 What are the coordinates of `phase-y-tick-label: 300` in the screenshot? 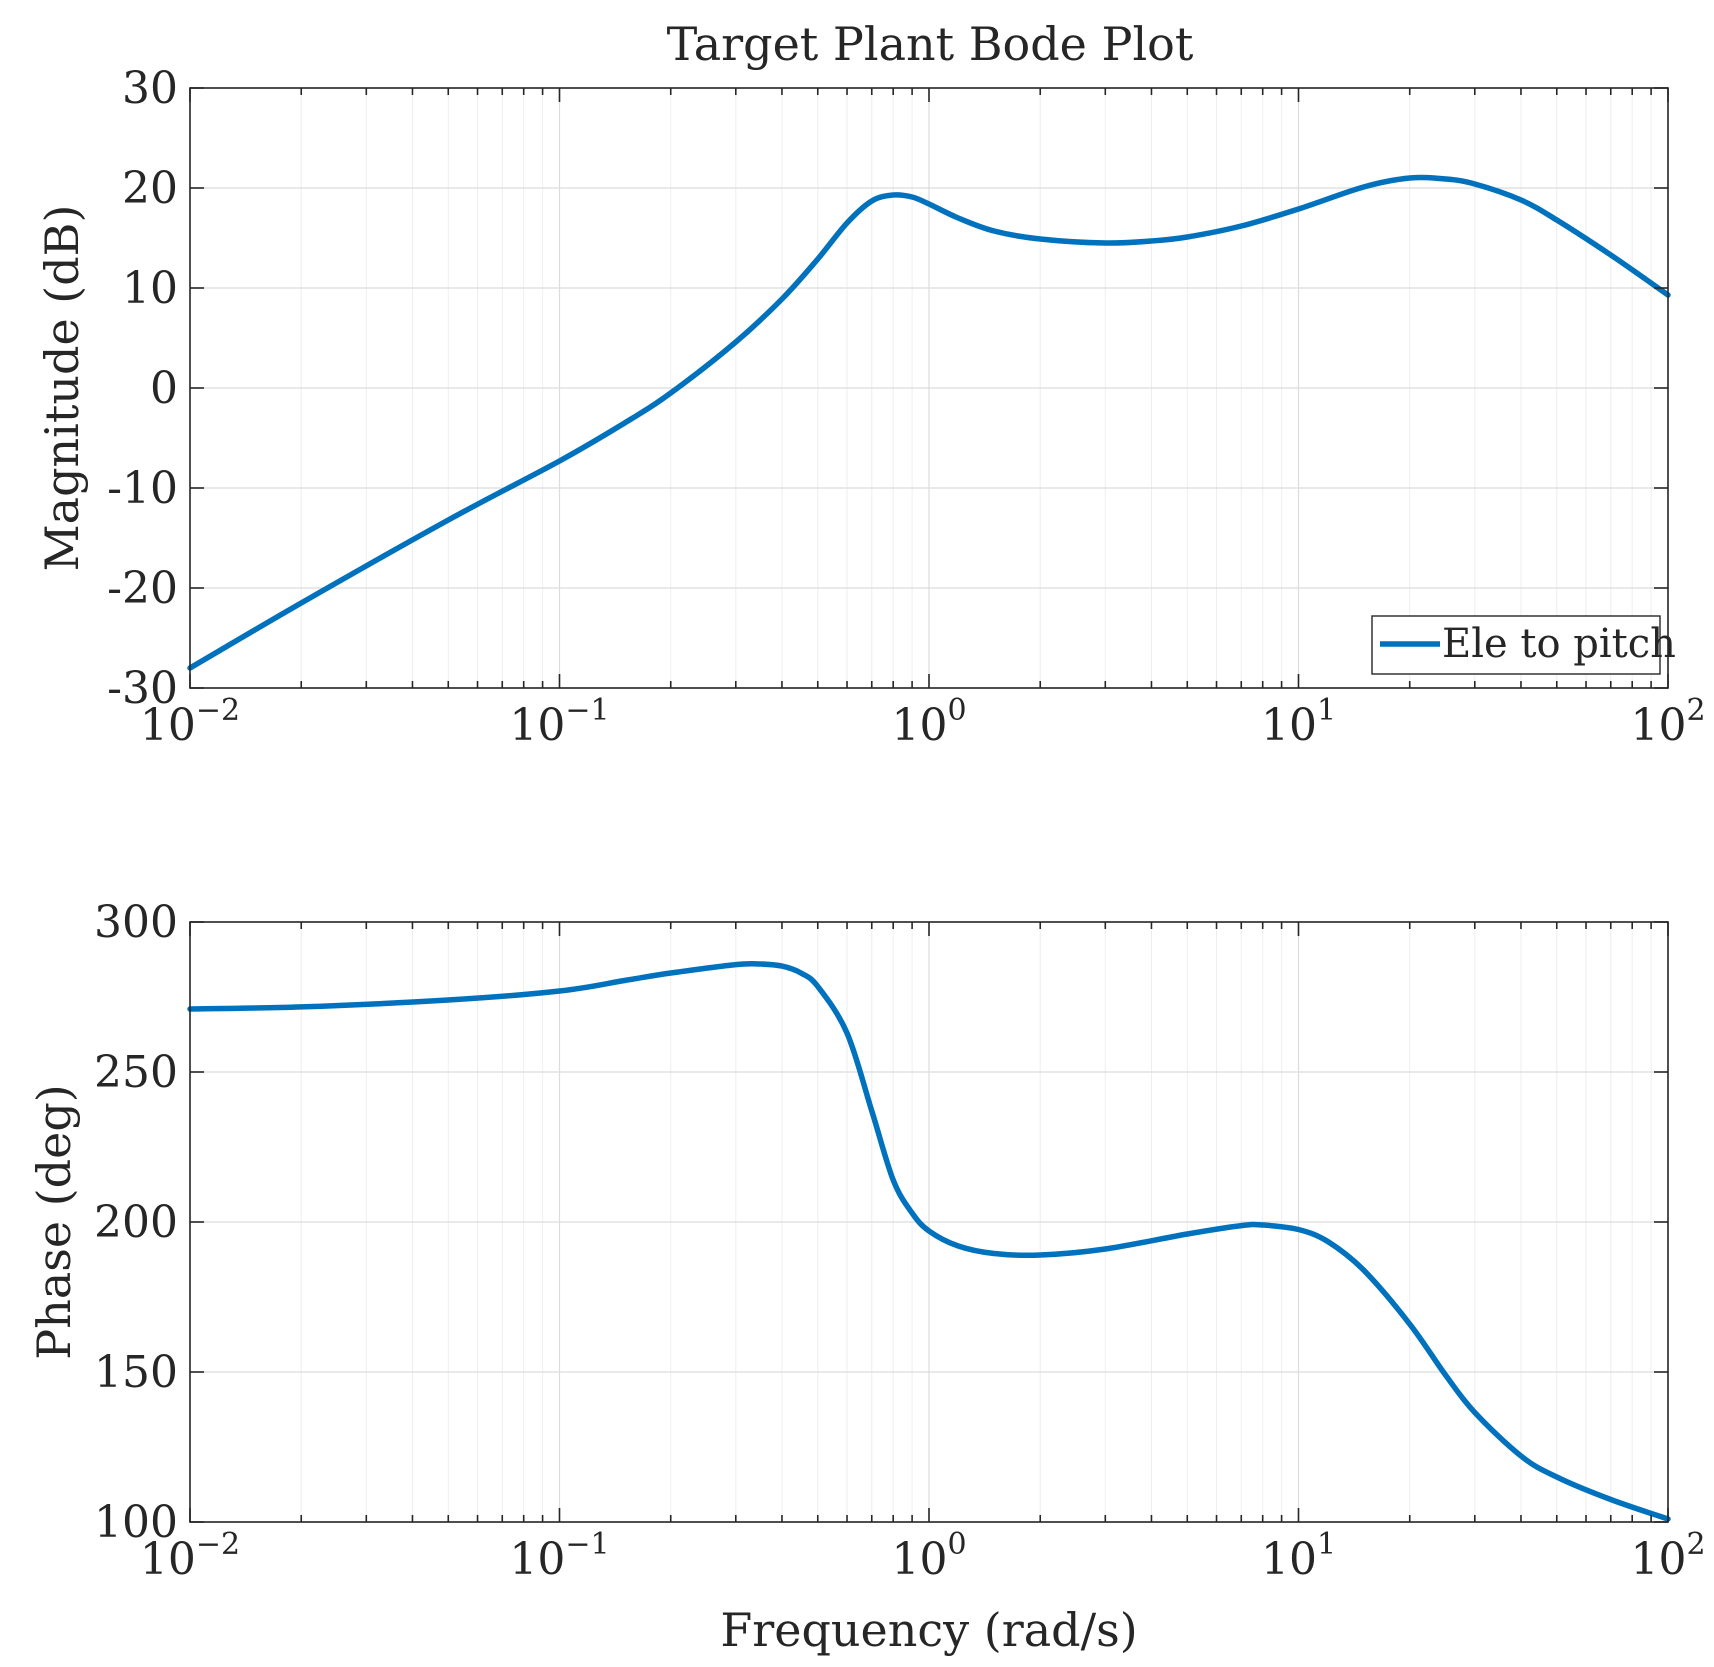 It's located at (136, 922).